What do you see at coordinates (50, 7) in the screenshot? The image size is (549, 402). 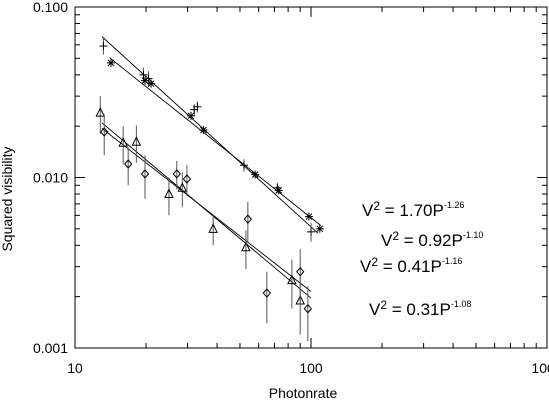 I see `y-tick-label: 0.100` at bounding box center [50, 7].